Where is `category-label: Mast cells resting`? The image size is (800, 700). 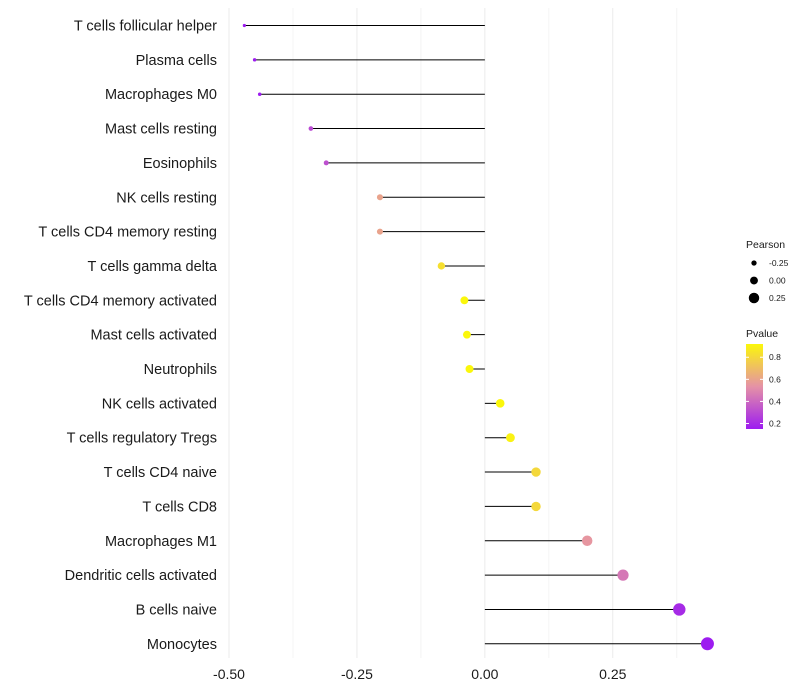
category-label: Mast cells resting is located at coordinates (161, 130).